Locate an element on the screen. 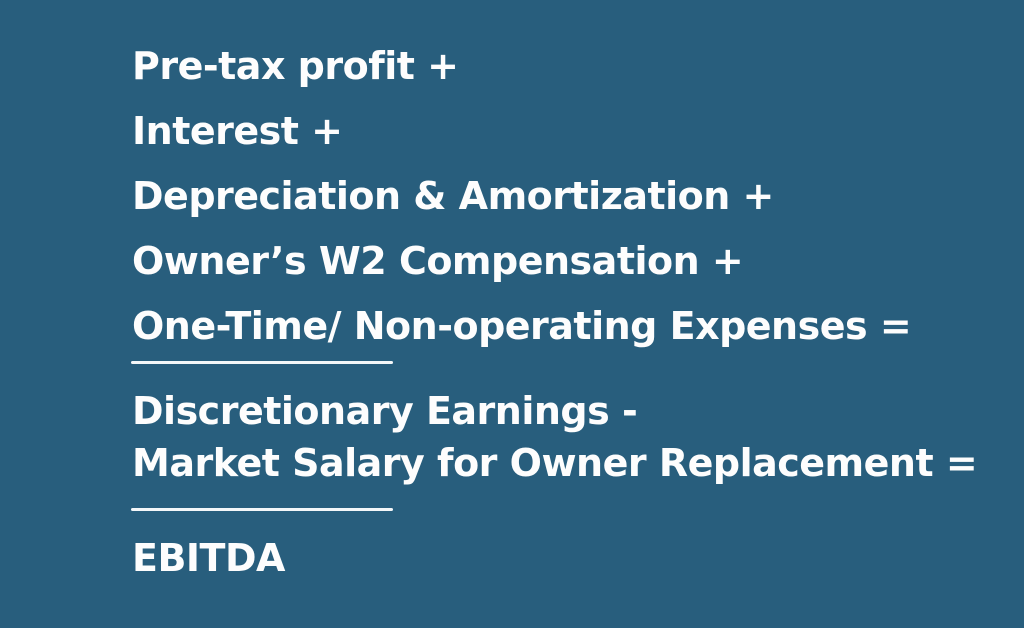  formula-line-ebitda-result: EBITDA is located at coordinates (208, 558).